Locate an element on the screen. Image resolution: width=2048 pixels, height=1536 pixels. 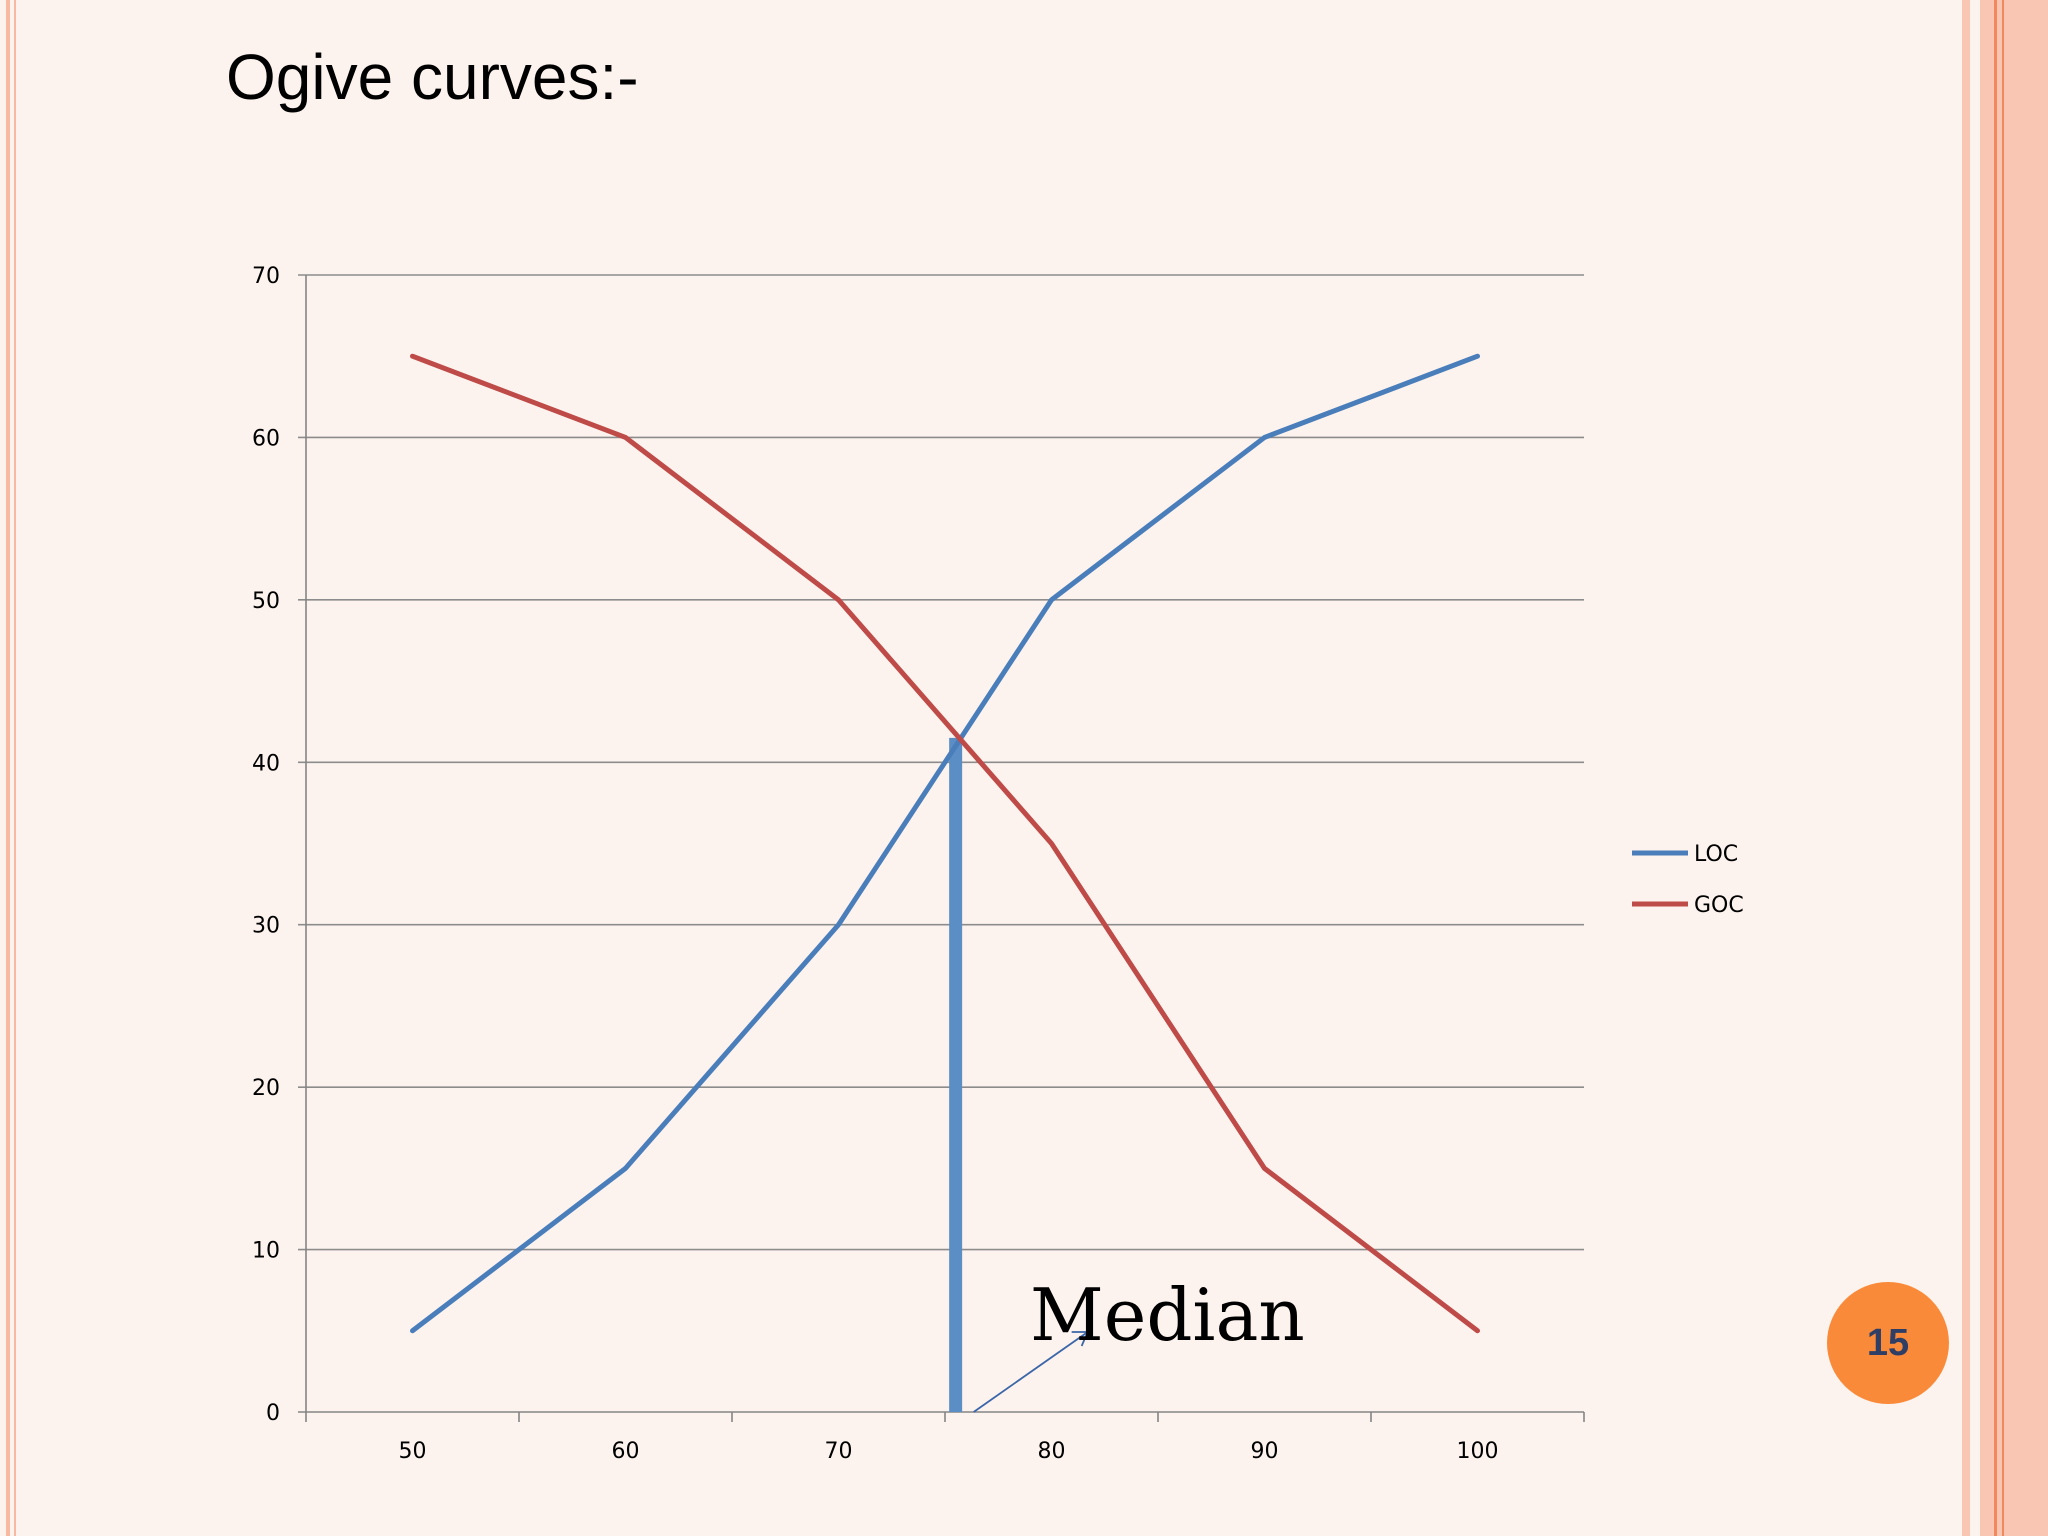
x-tick-label: 90 is located at coordinates (1265, 1451).